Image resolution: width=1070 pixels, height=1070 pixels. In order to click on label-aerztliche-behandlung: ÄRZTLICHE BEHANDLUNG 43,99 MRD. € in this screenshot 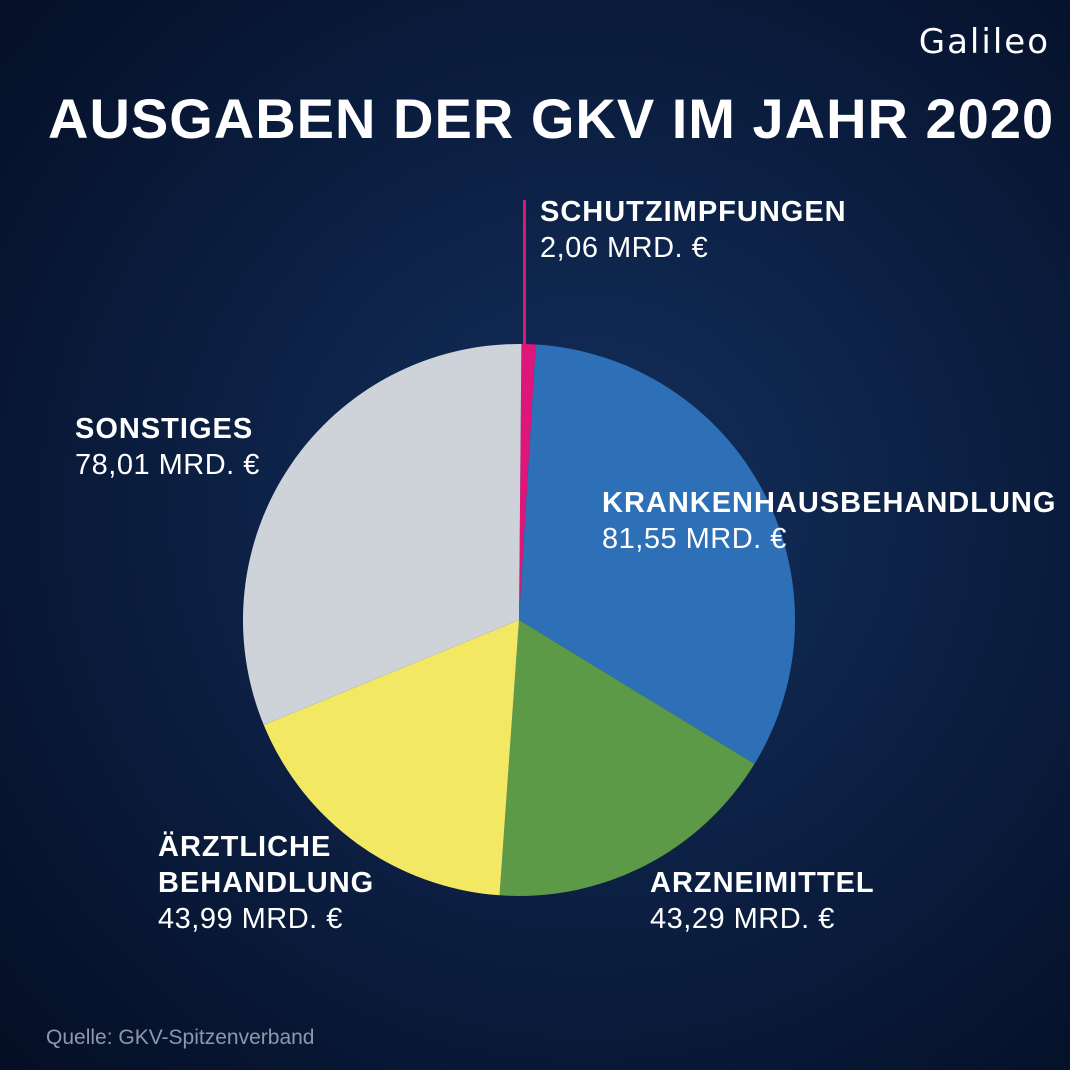, I will do `click(266, 883)`.